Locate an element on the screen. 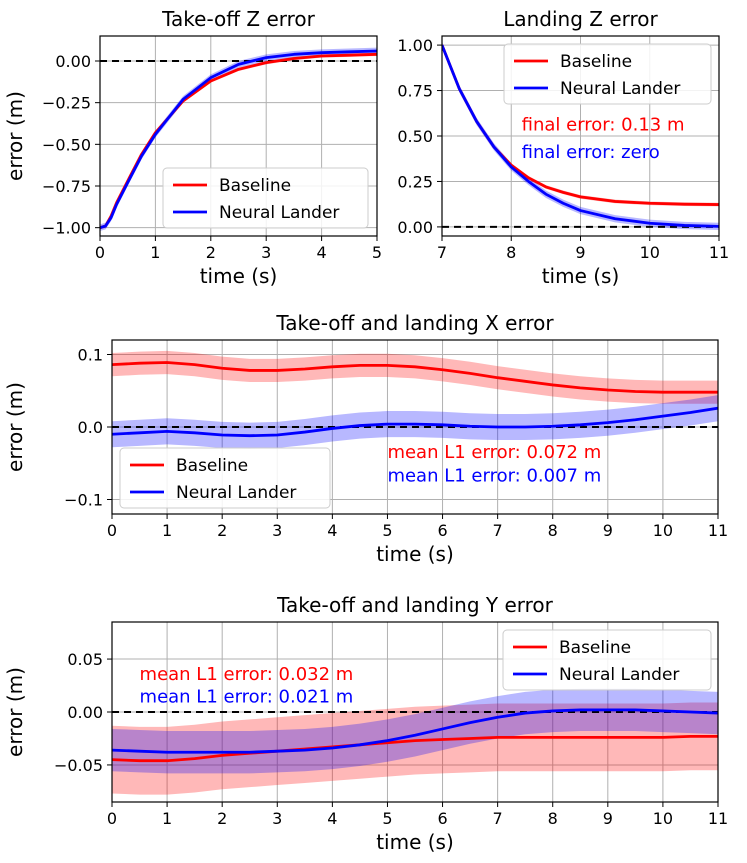 The height and width of the screenshot is (863, 747). annotation-baseline: final error: 0.13 m is located at coordinates (603, 125).